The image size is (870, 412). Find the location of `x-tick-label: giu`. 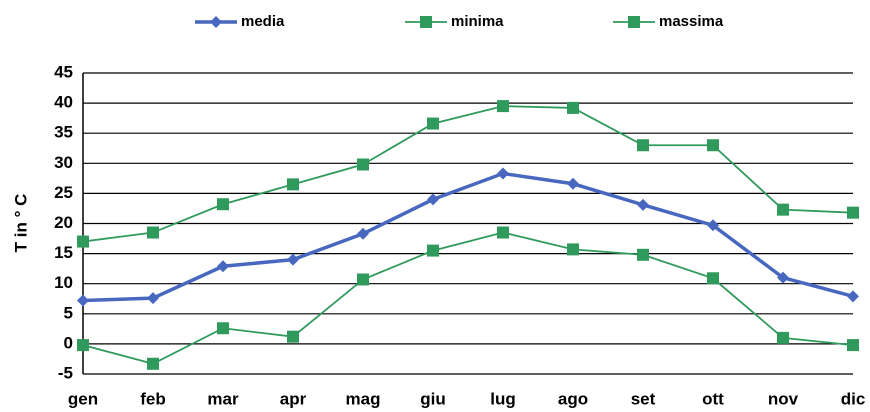

x-tick-label: giu is located at coordinates (433, 398).